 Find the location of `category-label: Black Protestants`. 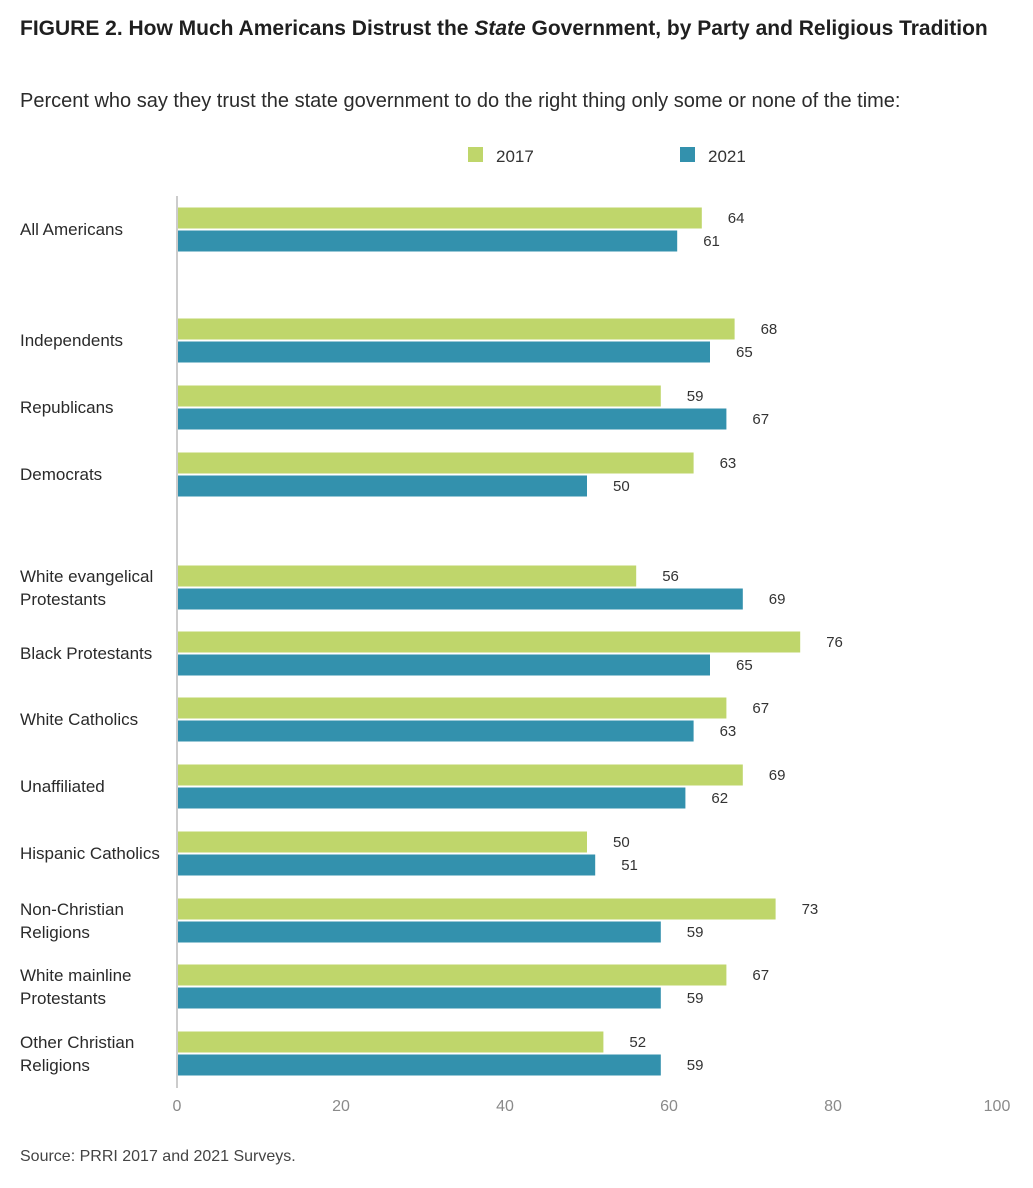

category-label: Black Protestants is located at coordinates (86, 653).